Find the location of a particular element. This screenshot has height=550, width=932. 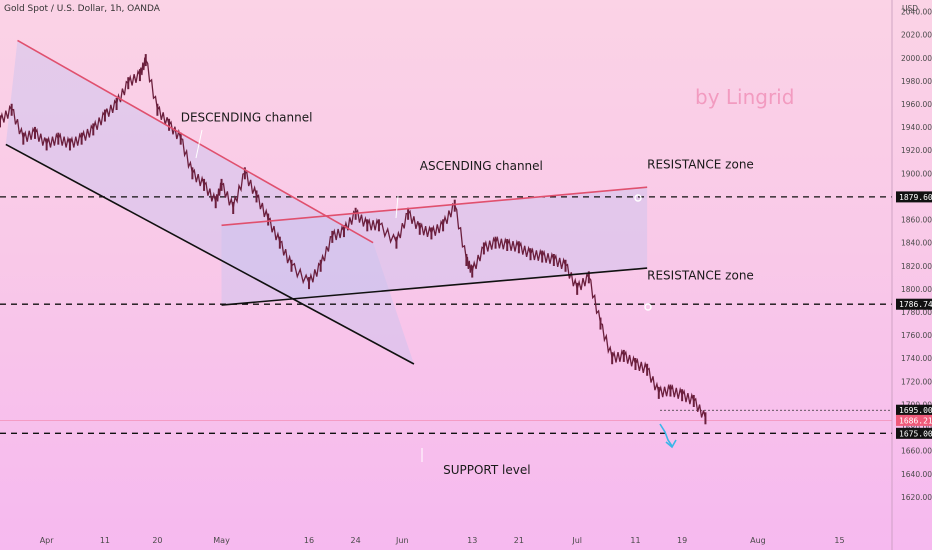

x-tick-label: 24 is located at coordinates (356, 540).